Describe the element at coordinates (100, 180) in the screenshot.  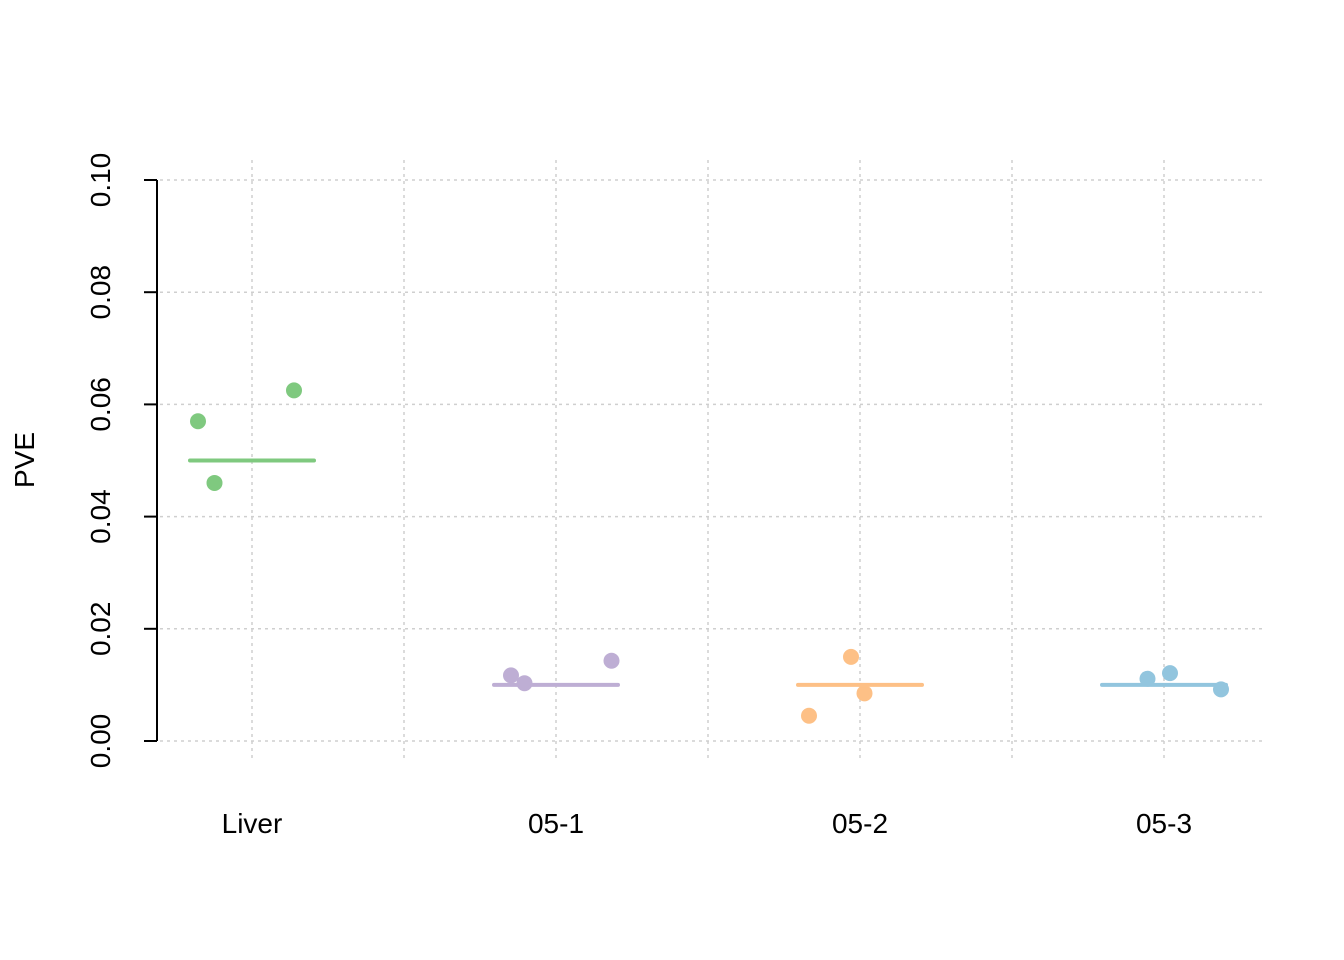
I see `y-tick-label: 0.10` at that location.